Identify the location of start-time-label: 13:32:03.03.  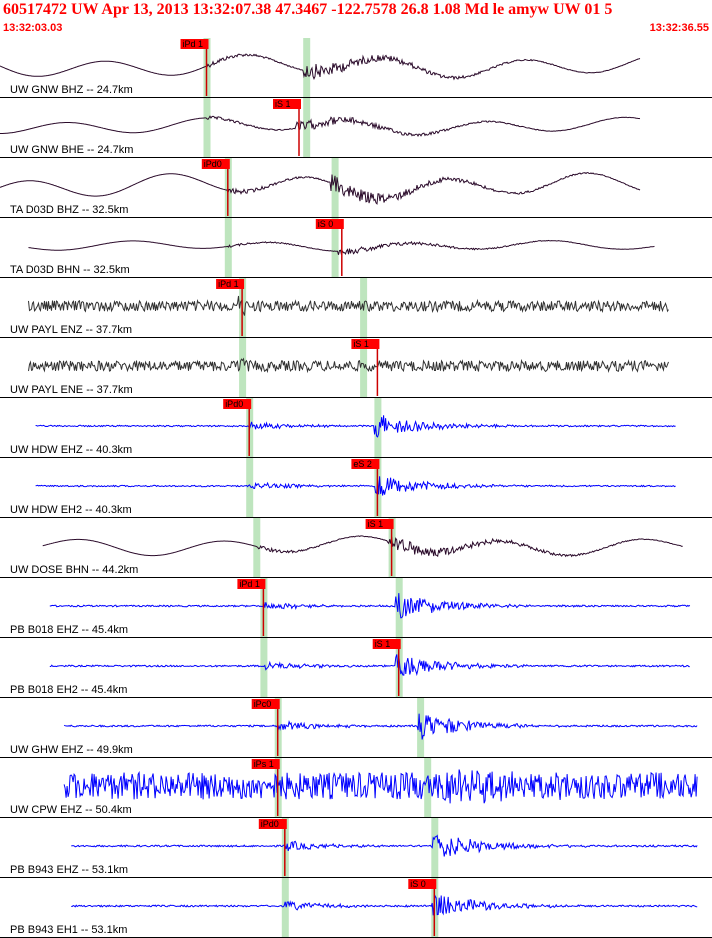
(33, 28).